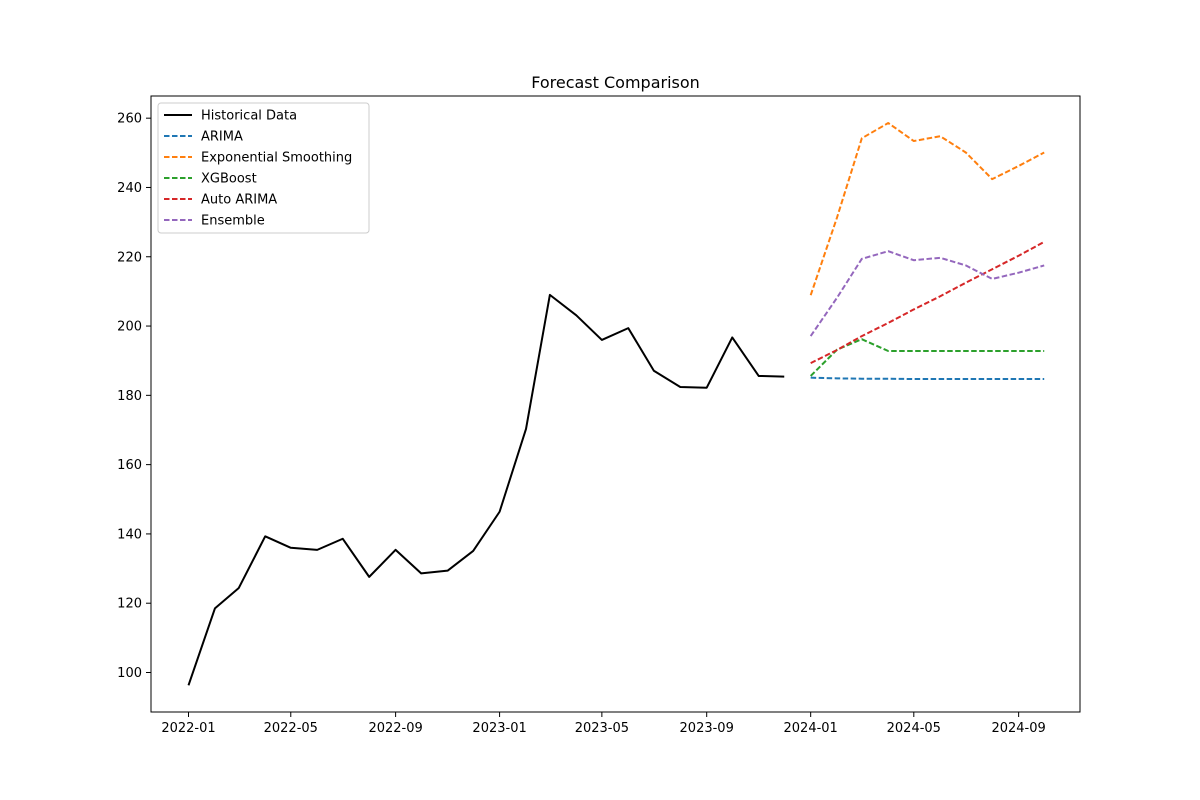  What do you see at coordinates (129, 604) in the screenshot?
I see `y-tick-label: 120` at bounding box center [129, 604].